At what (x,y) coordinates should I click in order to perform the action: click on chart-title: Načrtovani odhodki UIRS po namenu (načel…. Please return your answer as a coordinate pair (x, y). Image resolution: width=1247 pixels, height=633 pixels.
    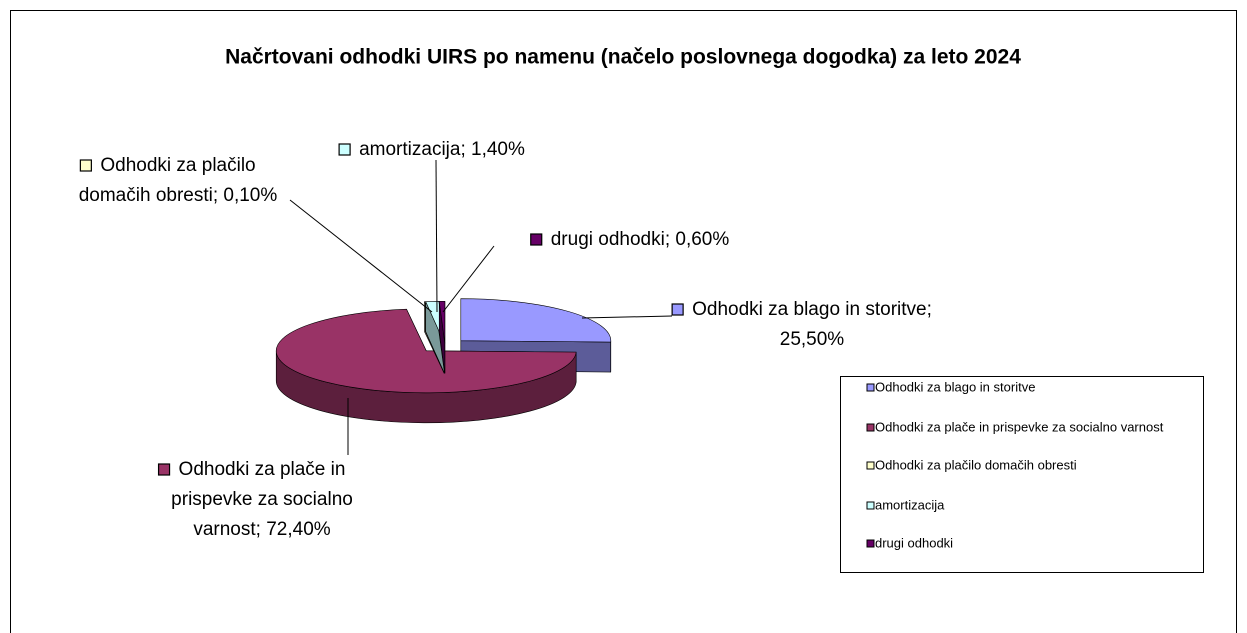
    Looking at the image, I should click on (623, 57).